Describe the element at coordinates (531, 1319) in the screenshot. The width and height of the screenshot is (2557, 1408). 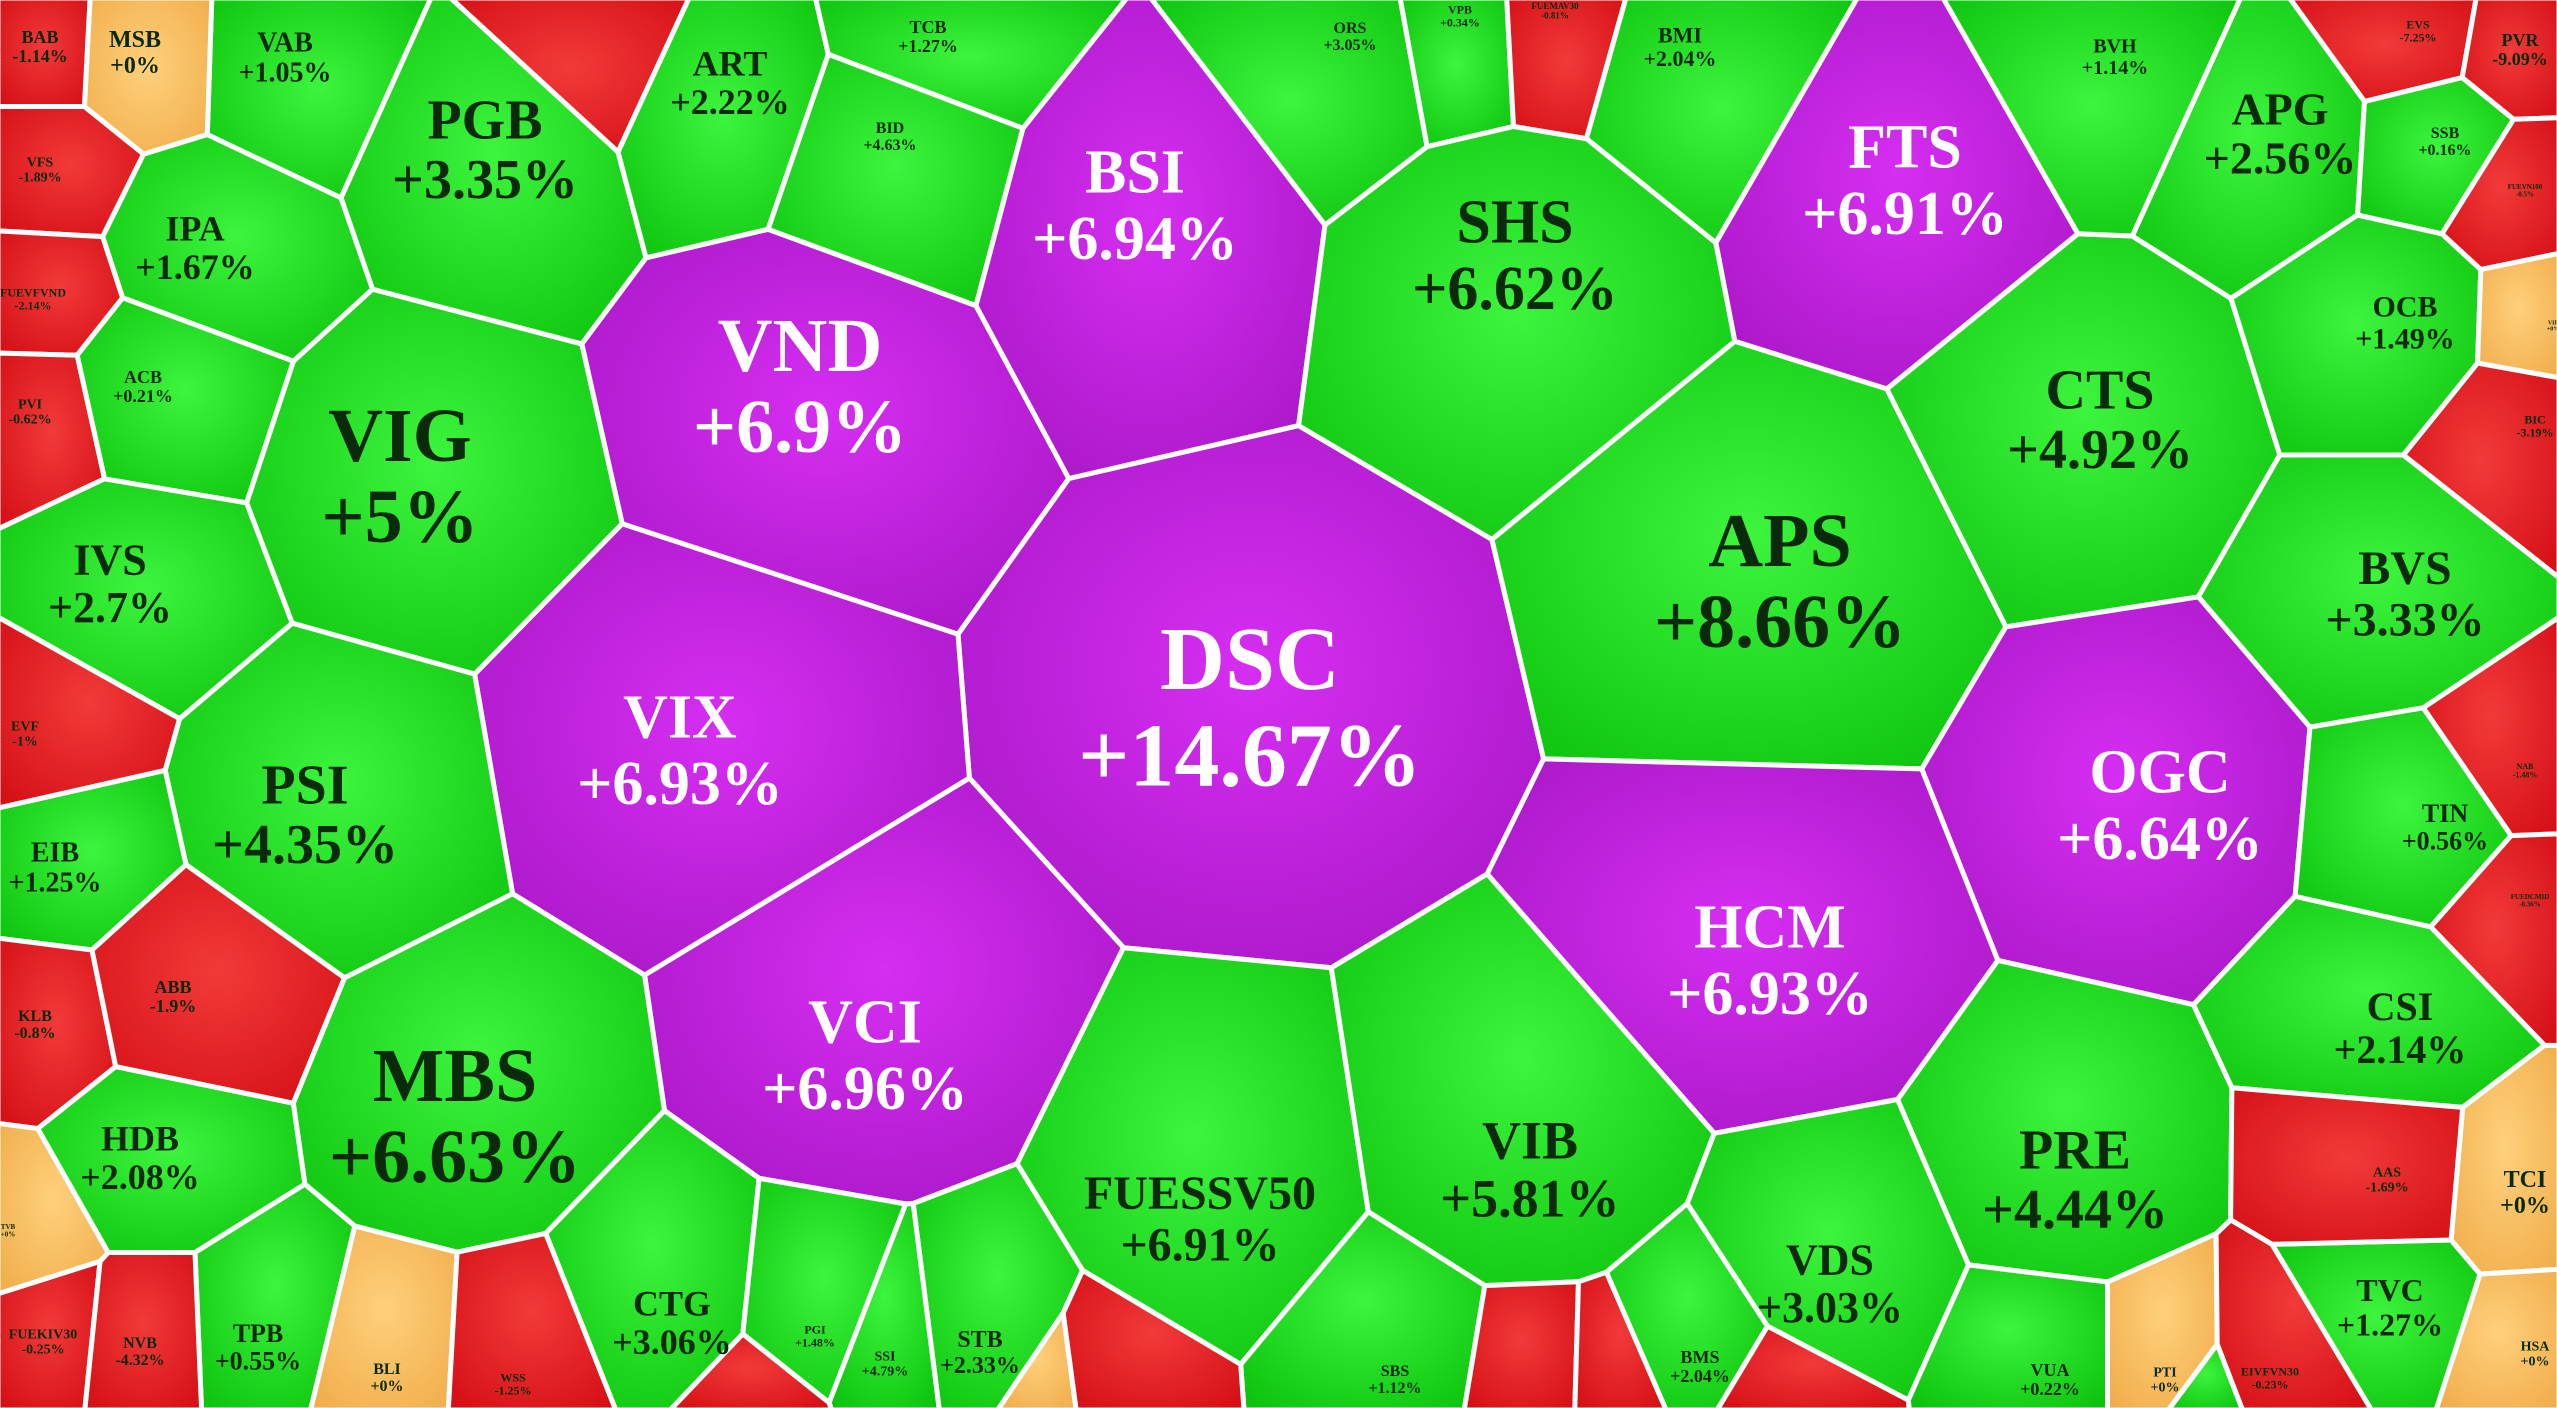
I see `cell-wss` at that location.